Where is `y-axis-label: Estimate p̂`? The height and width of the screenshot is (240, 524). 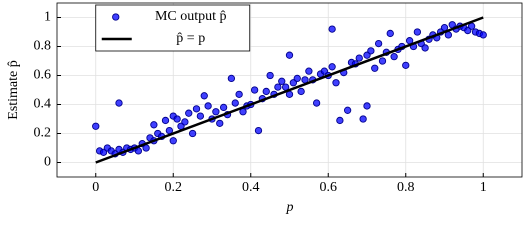 y-axis-label: Estimate p̂ is located at coordinates (13, 90).